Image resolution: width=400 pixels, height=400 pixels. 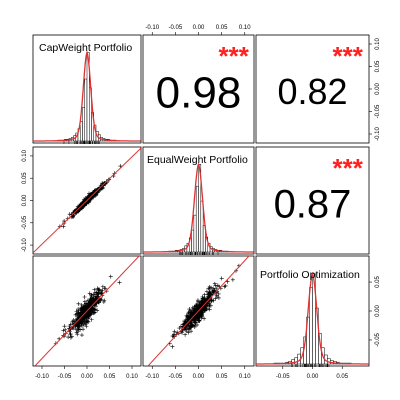 I want to click on panel-frame-r1-c1, so click(x=198, y=200).